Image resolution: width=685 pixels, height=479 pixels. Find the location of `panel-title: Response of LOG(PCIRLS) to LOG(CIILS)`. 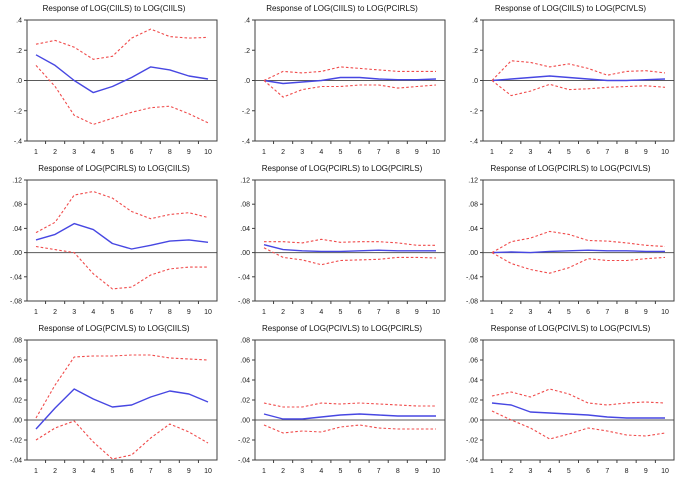

panel-title: Response of LOG(PCIRLS) to LOG(CIILS) is located at coordinates (114, 168).